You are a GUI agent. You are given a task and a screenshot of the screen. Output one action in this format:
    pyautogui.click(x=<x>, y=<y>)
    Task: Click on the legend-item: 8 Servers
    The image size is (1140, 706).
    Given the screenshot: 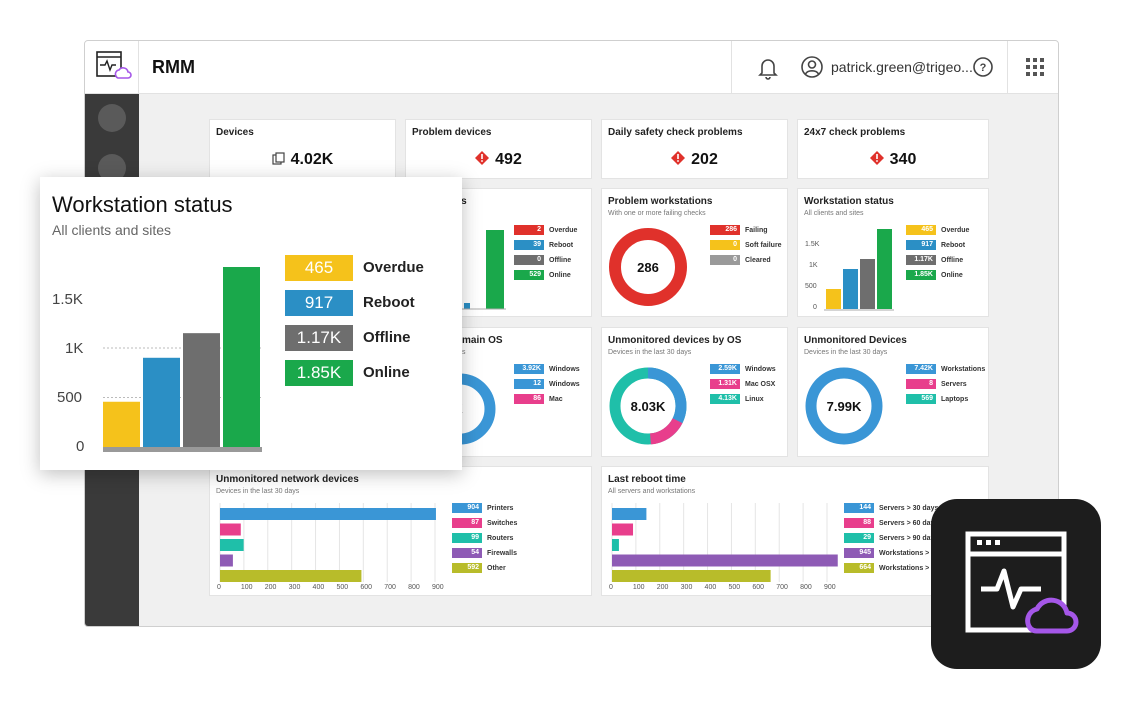 What is the action you would take?
    pyautogui.click(x=936, y=384)
    